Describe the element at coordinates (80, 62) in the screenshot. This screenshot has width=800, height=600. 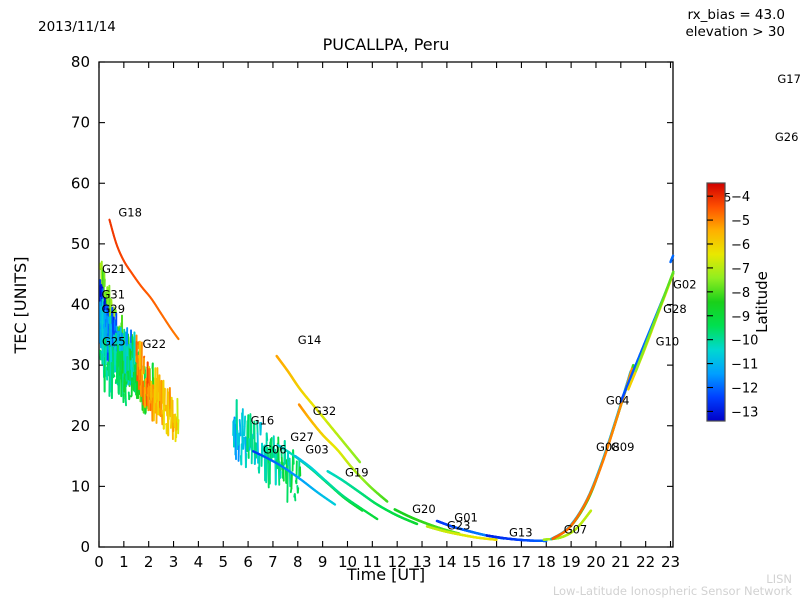
I see `y-tick-label: 80` at that location.